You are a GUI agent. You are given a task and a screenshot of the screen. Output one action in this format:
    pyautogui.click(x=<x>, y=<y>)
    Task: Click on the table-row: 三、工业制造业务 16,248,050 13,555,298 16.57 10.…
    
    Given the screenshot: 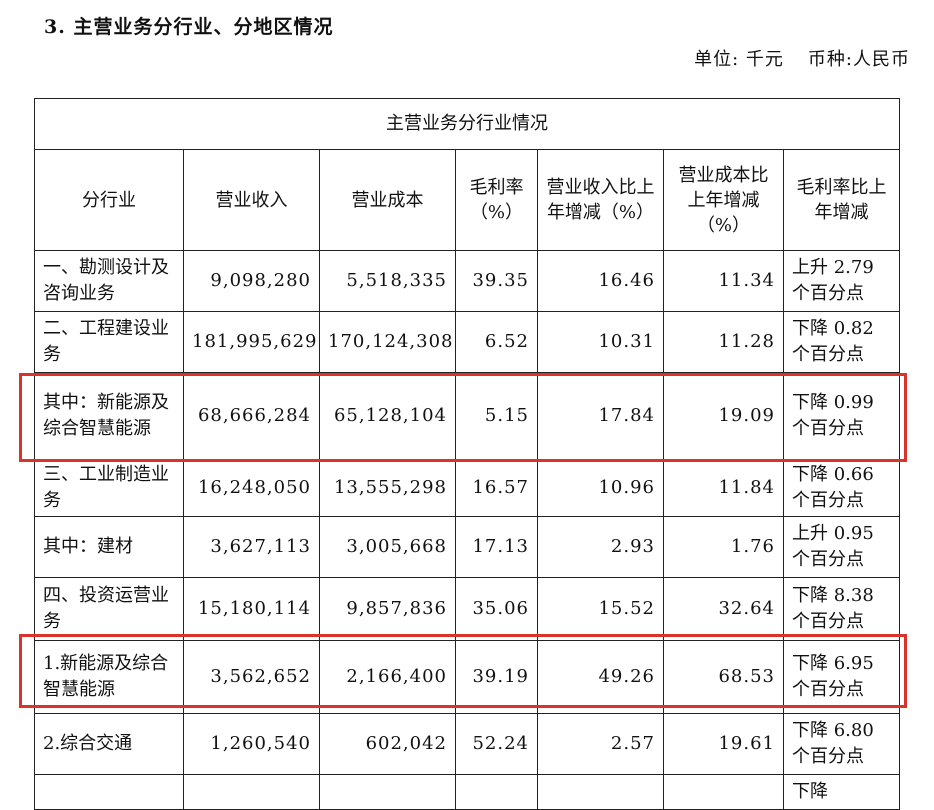 What is the action you would take?
    pyautogui.click(x=467, y=488)
    